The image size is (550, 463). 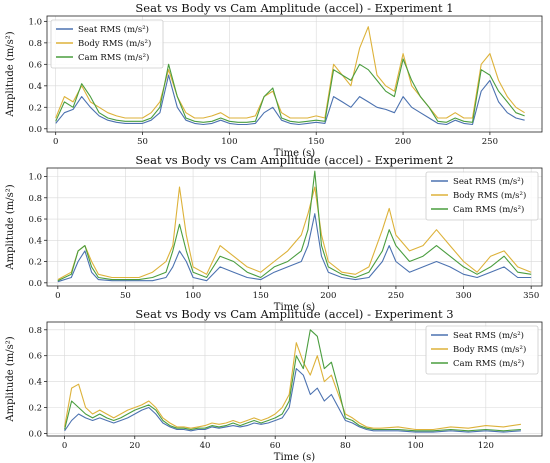 What do you see at coordinates (134, 446) in the screenshot?
I see `x-tick-label: 20` at bounding box center [134, 446].